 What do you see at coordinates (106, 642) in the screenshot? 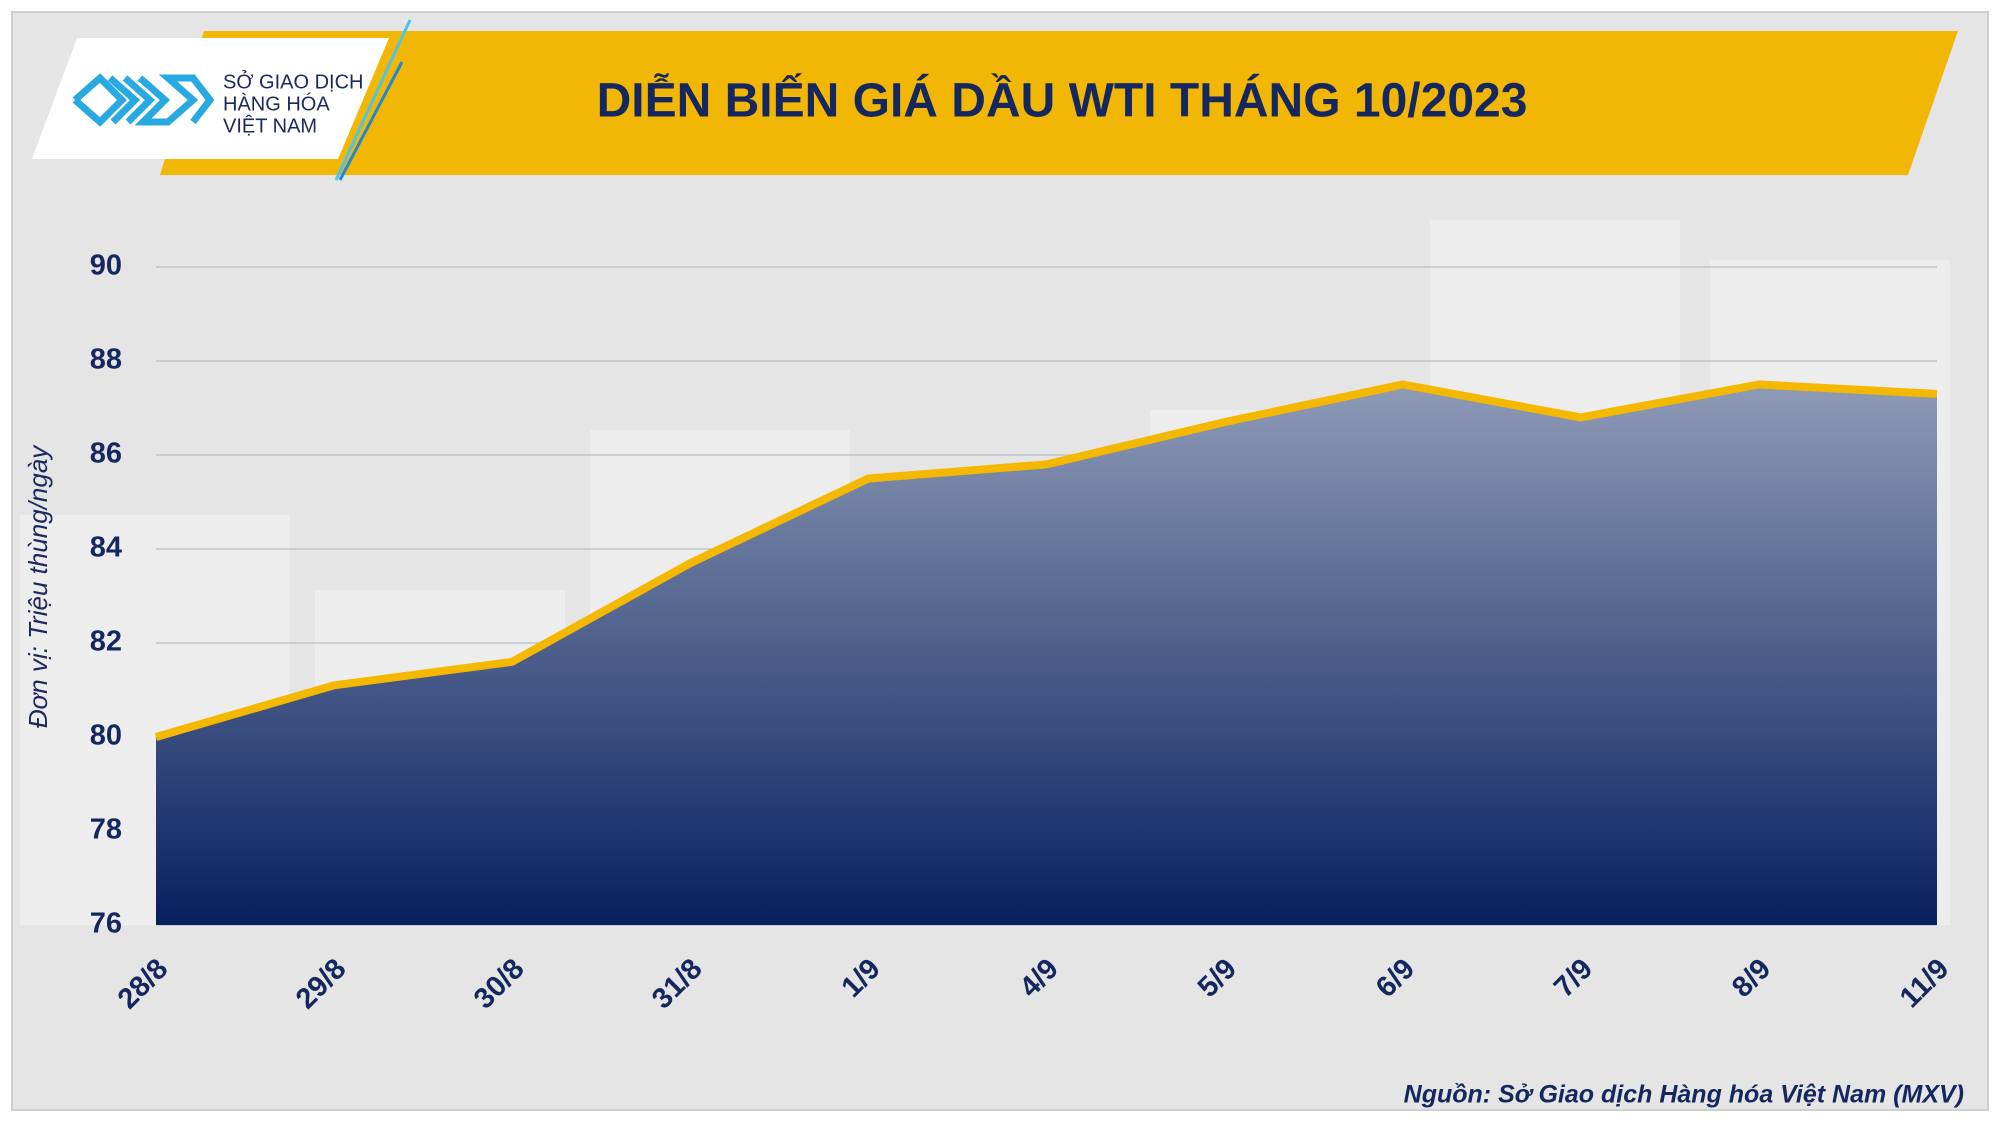
I see `y-tick-label: 82` at bounding box center [106, 642].